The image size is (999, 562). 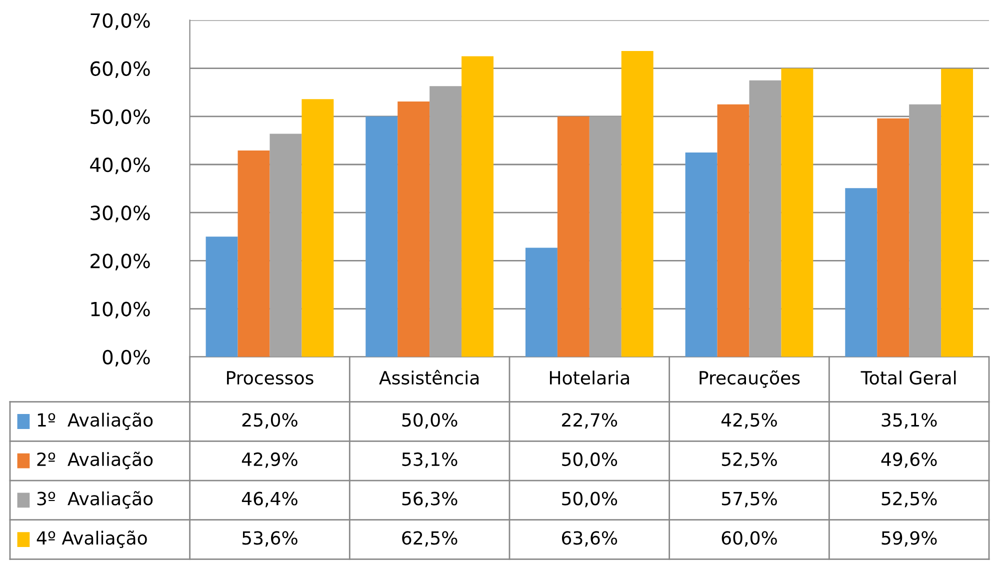 I want to click on y-tick-label: 20,0%, so click(x=120, y=262).